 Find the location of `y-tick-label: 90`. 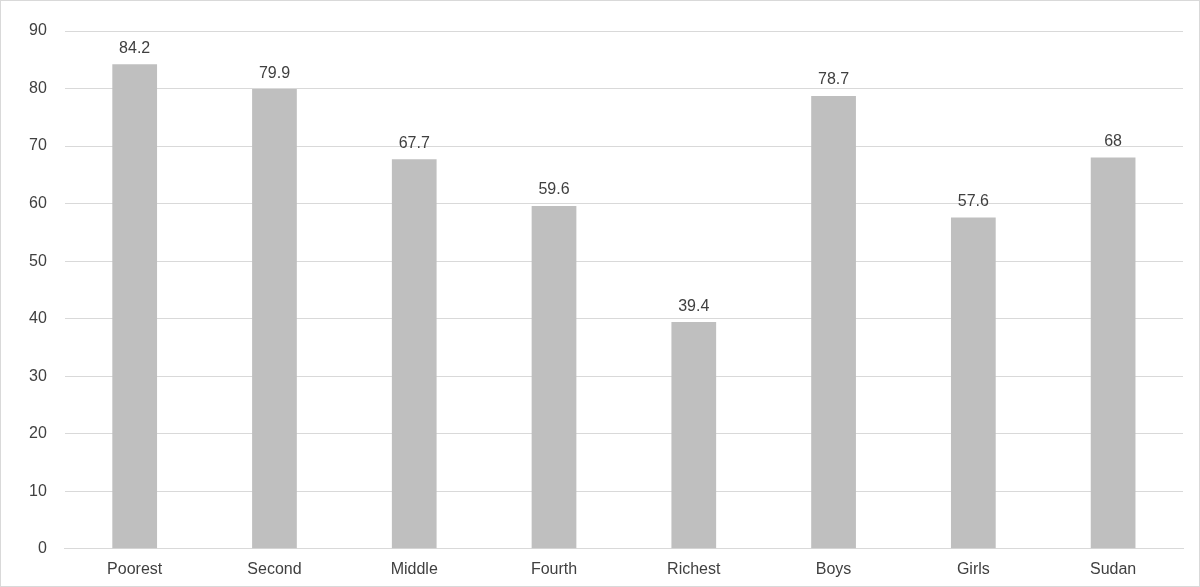

y-tick-label: 90 is located at coordinates (38, 30).